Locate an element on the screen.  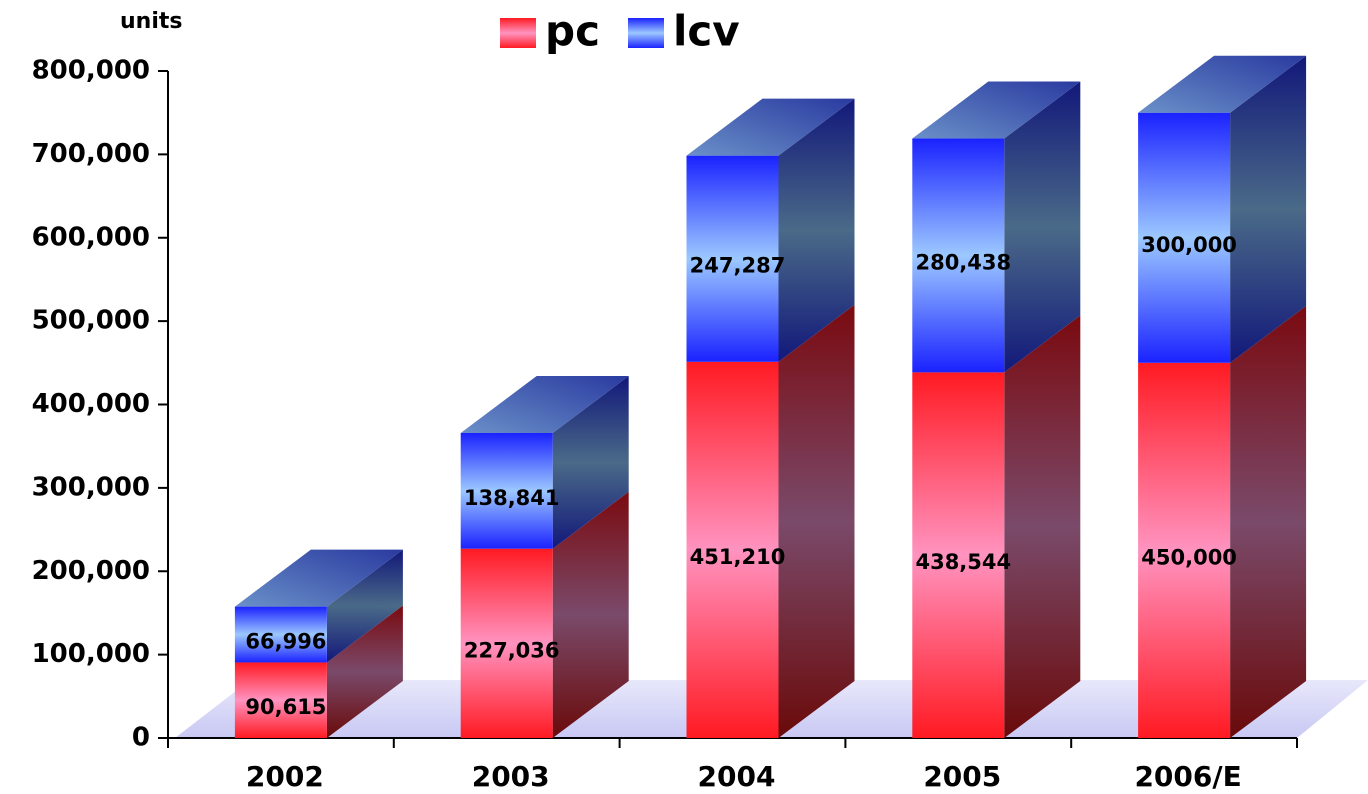
data-label: 300,000 is located at coordinates (1189, 245).